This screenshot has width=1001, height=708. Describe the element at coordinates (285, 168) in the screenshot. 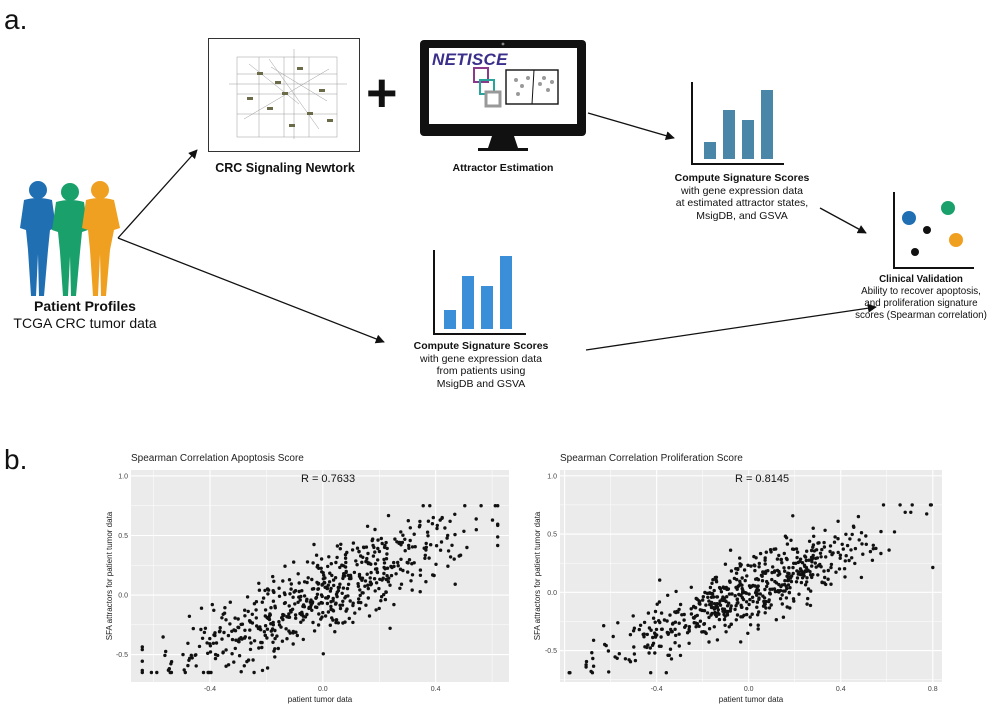

I see `network-label: CRC Signaling Newtork` at that location.